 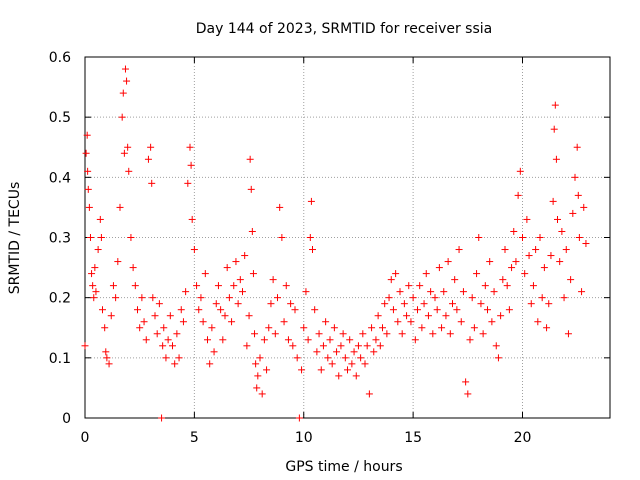 I want to click on x-tick-label: 15, so click(x=413, y=438).